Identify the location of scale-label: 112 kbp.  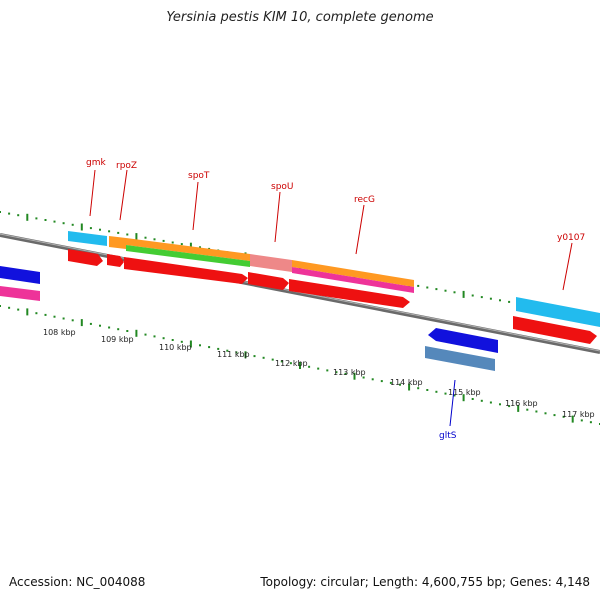
(291, 363).